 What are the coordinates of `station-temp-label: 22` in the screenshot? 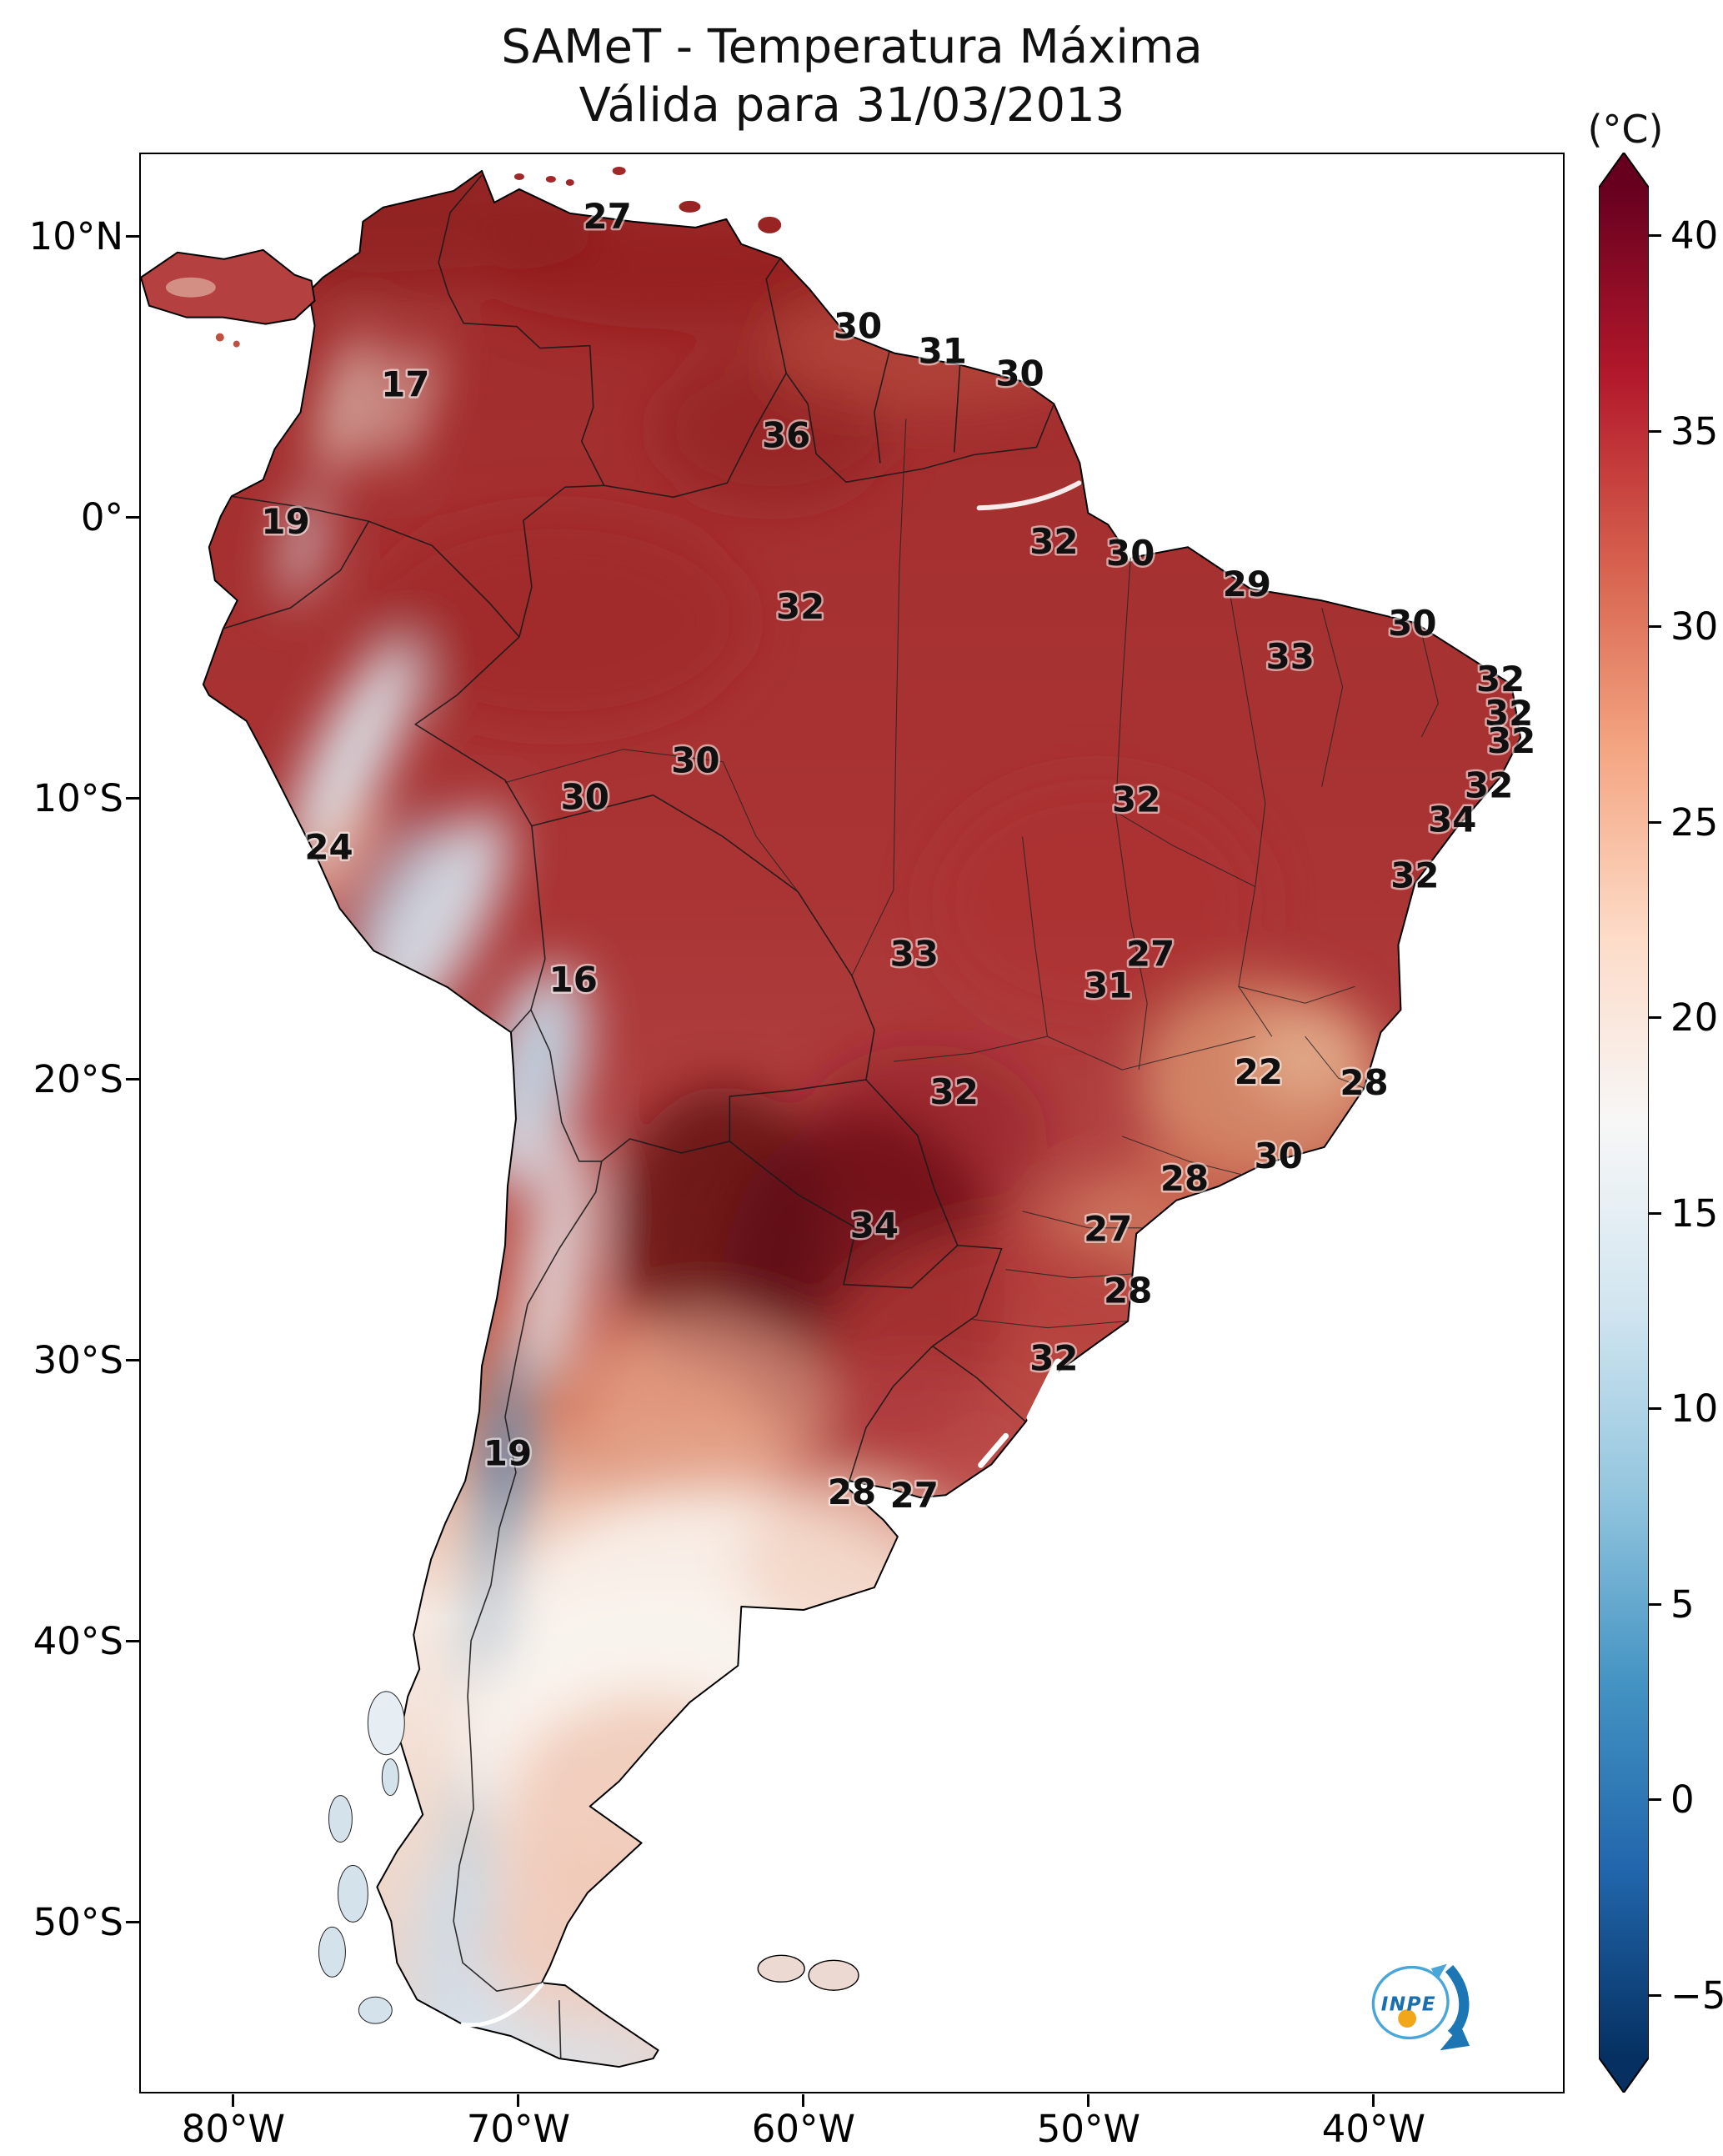 It's located at (1259, 1071).